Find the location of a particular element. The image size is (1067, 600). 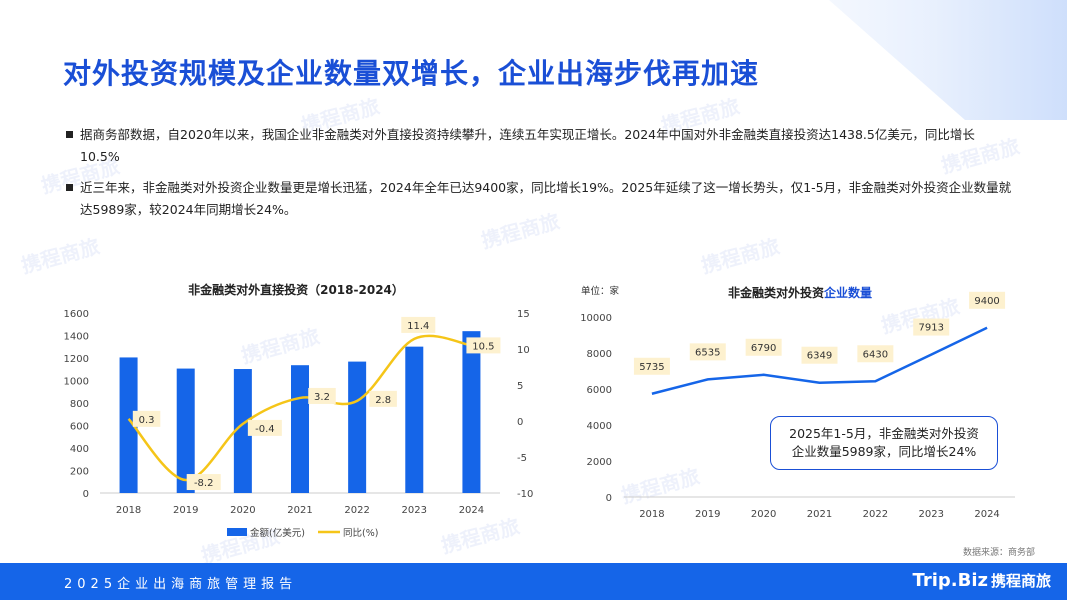

chart1-yoy-label: 11.4 is located at coordinates (418, 326).